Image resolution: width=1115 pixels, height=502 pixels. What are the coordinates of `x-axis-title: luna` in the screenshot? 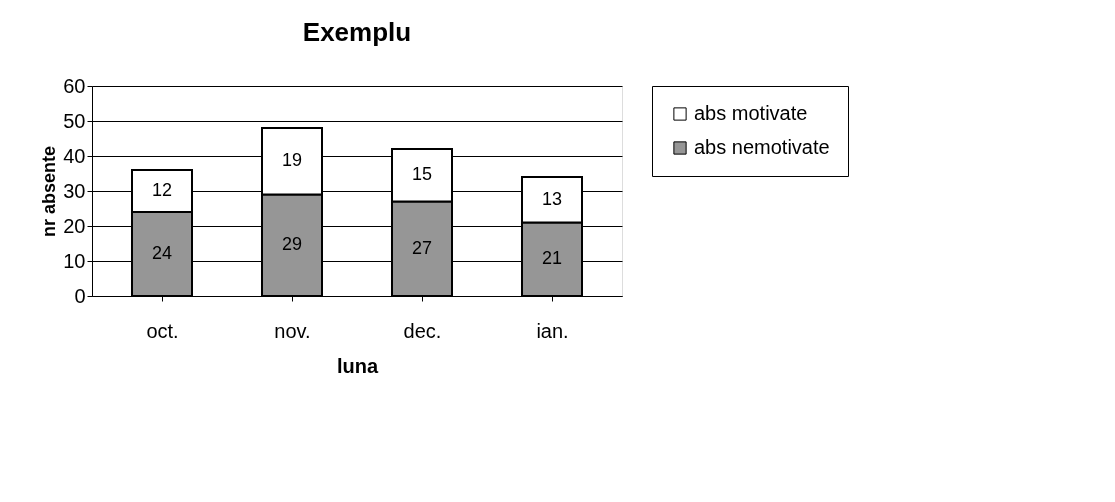 It's located at (357, 365).